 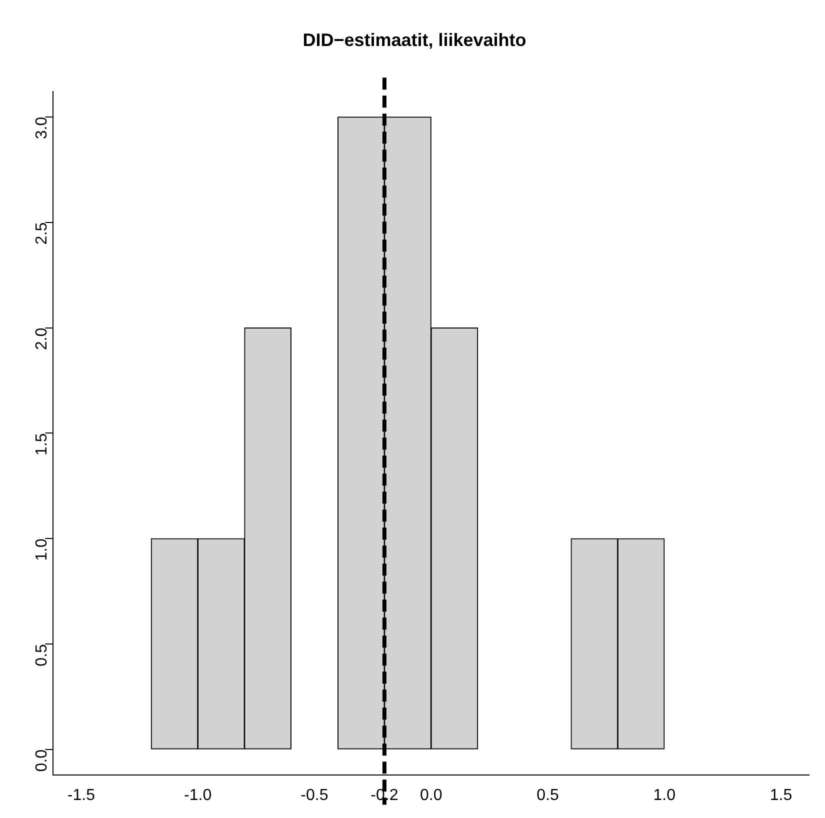 I want to click on y-tick-label: 0.0, so click(x=42, y=760).